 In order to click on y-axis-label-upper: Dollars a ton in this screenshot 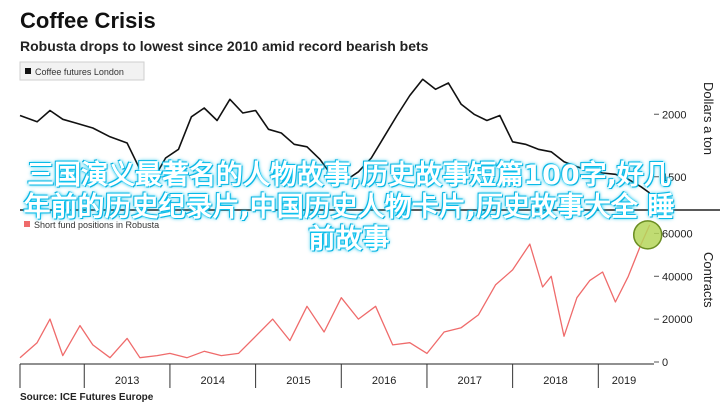, I will do `click(708, 118)`.